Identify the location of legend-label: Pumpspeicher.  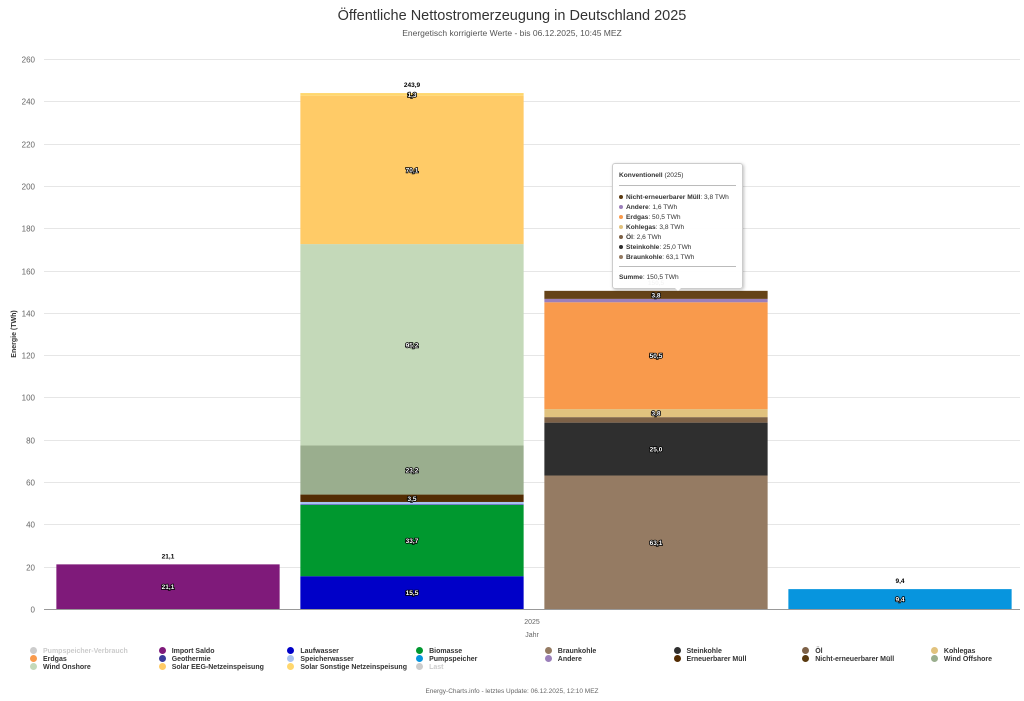
(453, 659).